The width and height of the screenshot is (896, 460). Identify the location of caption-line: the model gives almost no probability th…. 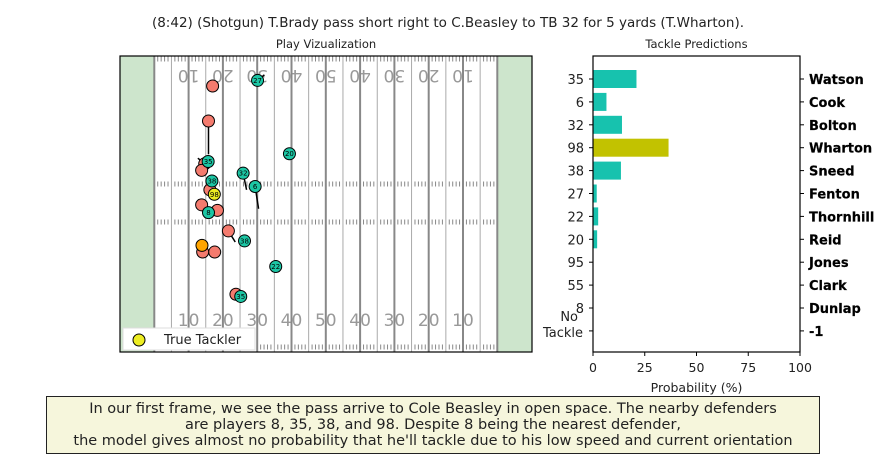
(433, 441).